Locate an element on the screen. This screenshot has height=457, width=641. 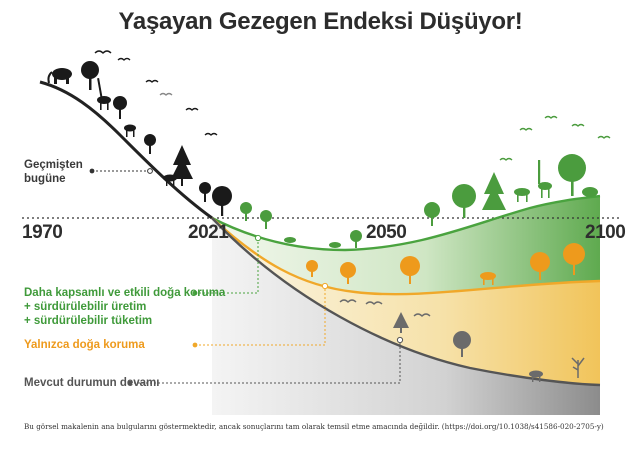
business-as-usual-label: Mevcut durumun devamı is located at coordinates (92, 383).